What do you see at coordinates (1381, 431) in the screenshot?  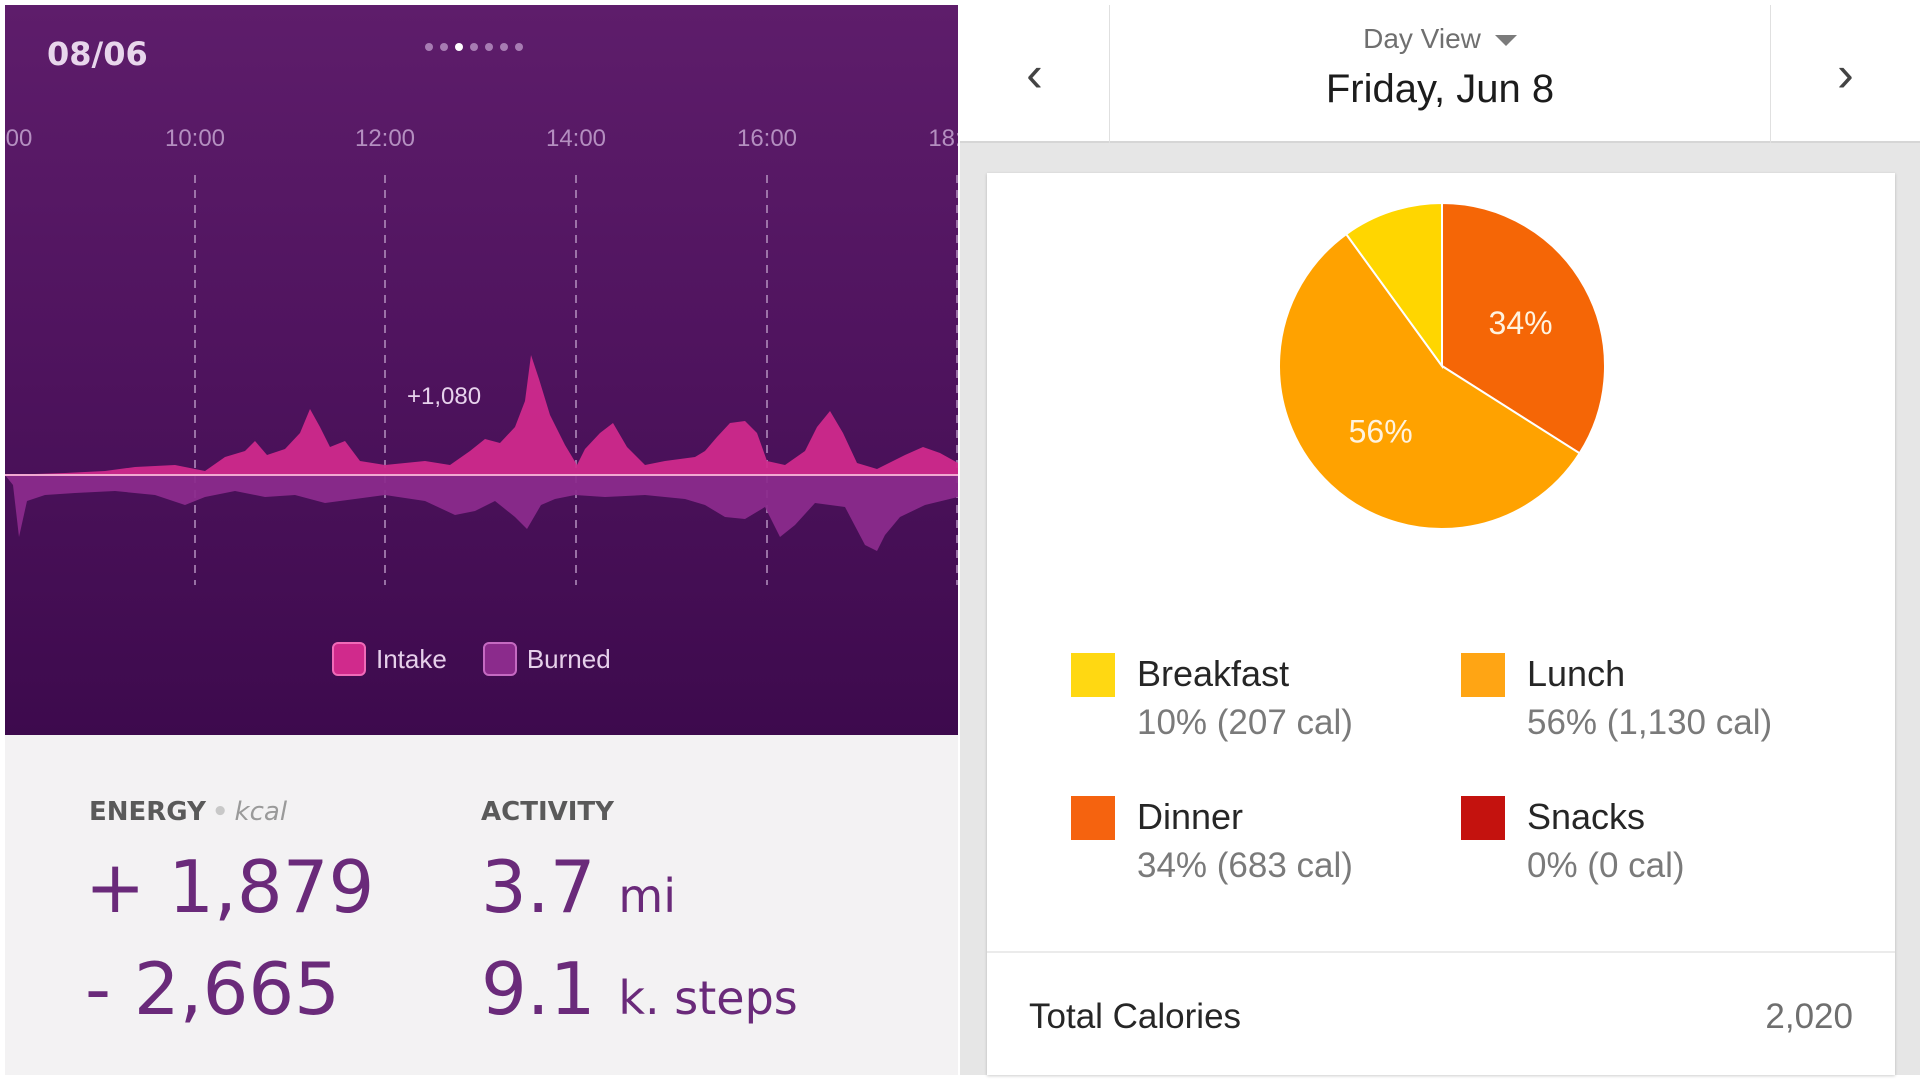 I see `pie-label-lunch: 56%` at bounding box center [1381, 431].